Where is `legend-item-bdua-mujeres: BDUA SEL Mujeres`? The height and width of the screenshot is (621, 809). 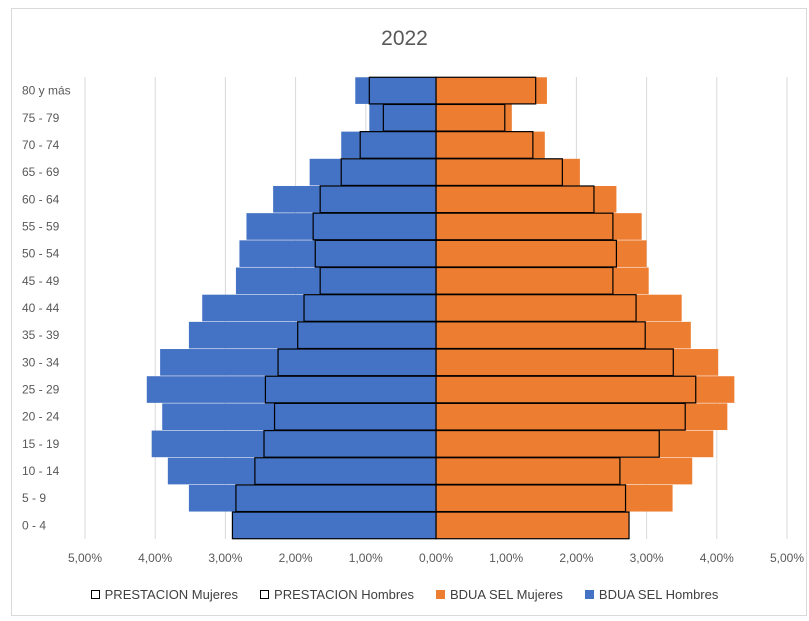 legend-item-bdua-mujeres: BDUA SEL Mujeres is located at coordinates (499, 594).